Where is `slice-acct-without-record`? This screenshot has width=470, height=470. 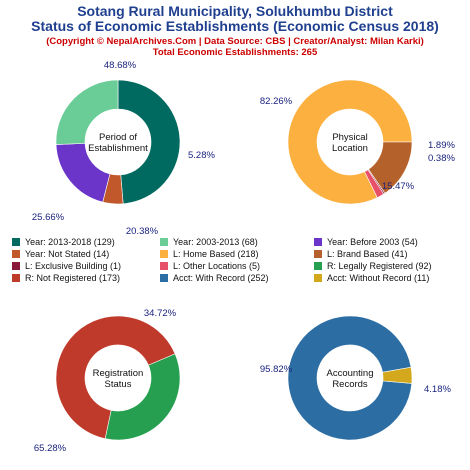
slice-acct-without-record is located at coordinates (397, 375).